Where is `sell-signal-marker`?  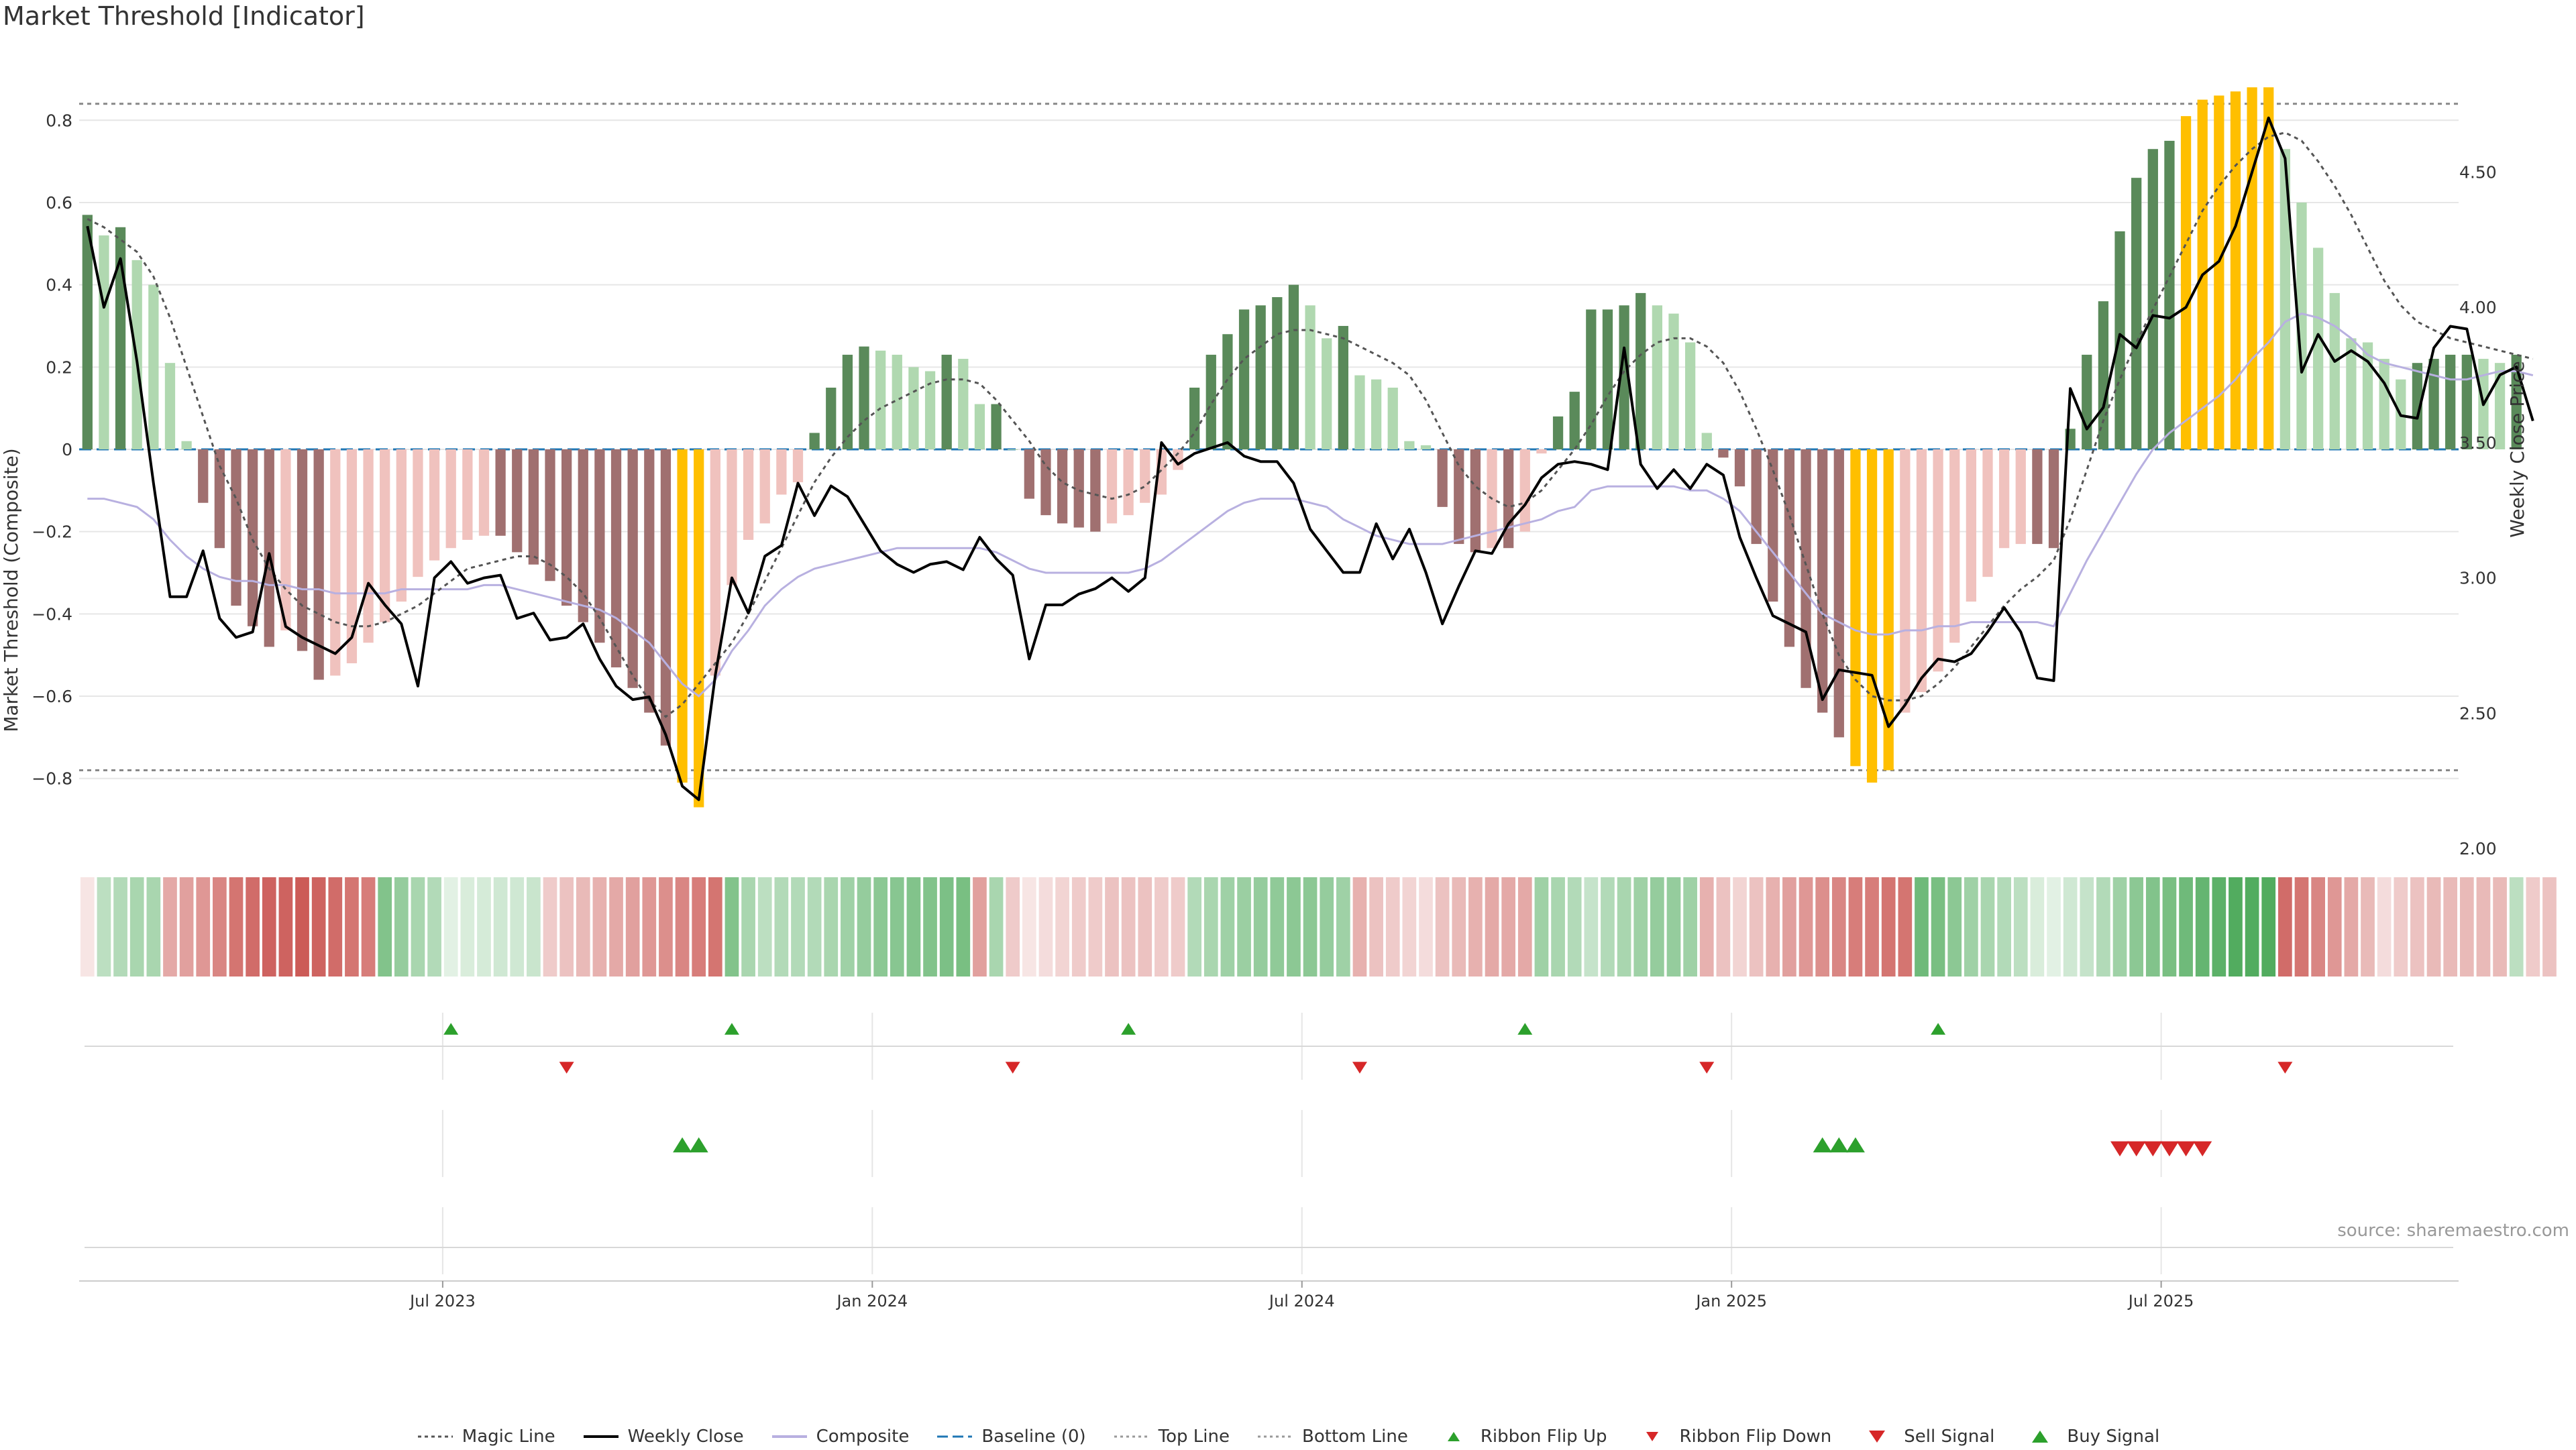
sell-signal-marker is located at coordinates (2186, 1149).